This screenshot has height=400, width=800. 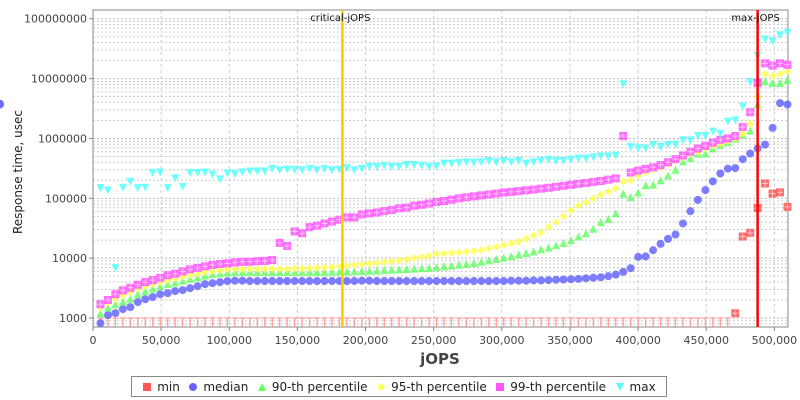 What do you see at coordinates (642, 386) in the screenshot?
I see `legend-label: max` at bounding box center [642, 386].